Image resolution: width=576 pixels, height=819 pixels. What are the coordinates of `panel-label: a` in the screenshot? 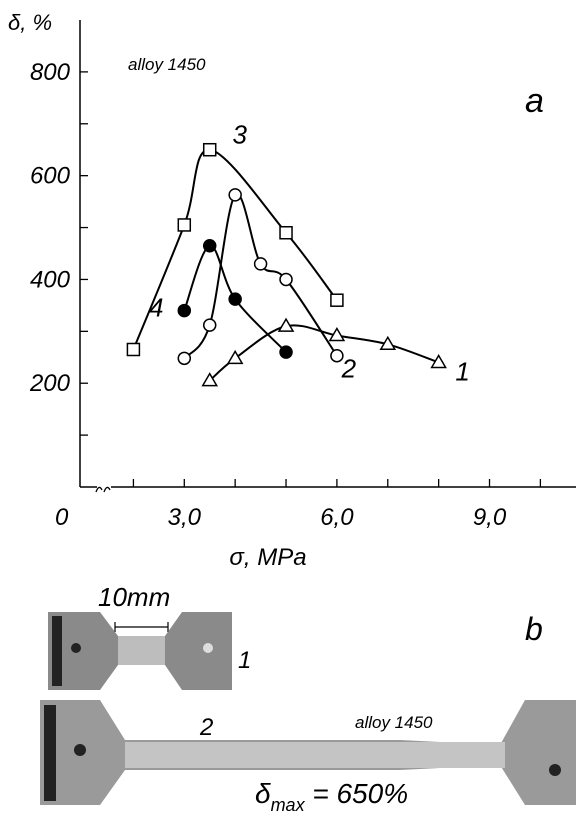 It's located at (534, 101).